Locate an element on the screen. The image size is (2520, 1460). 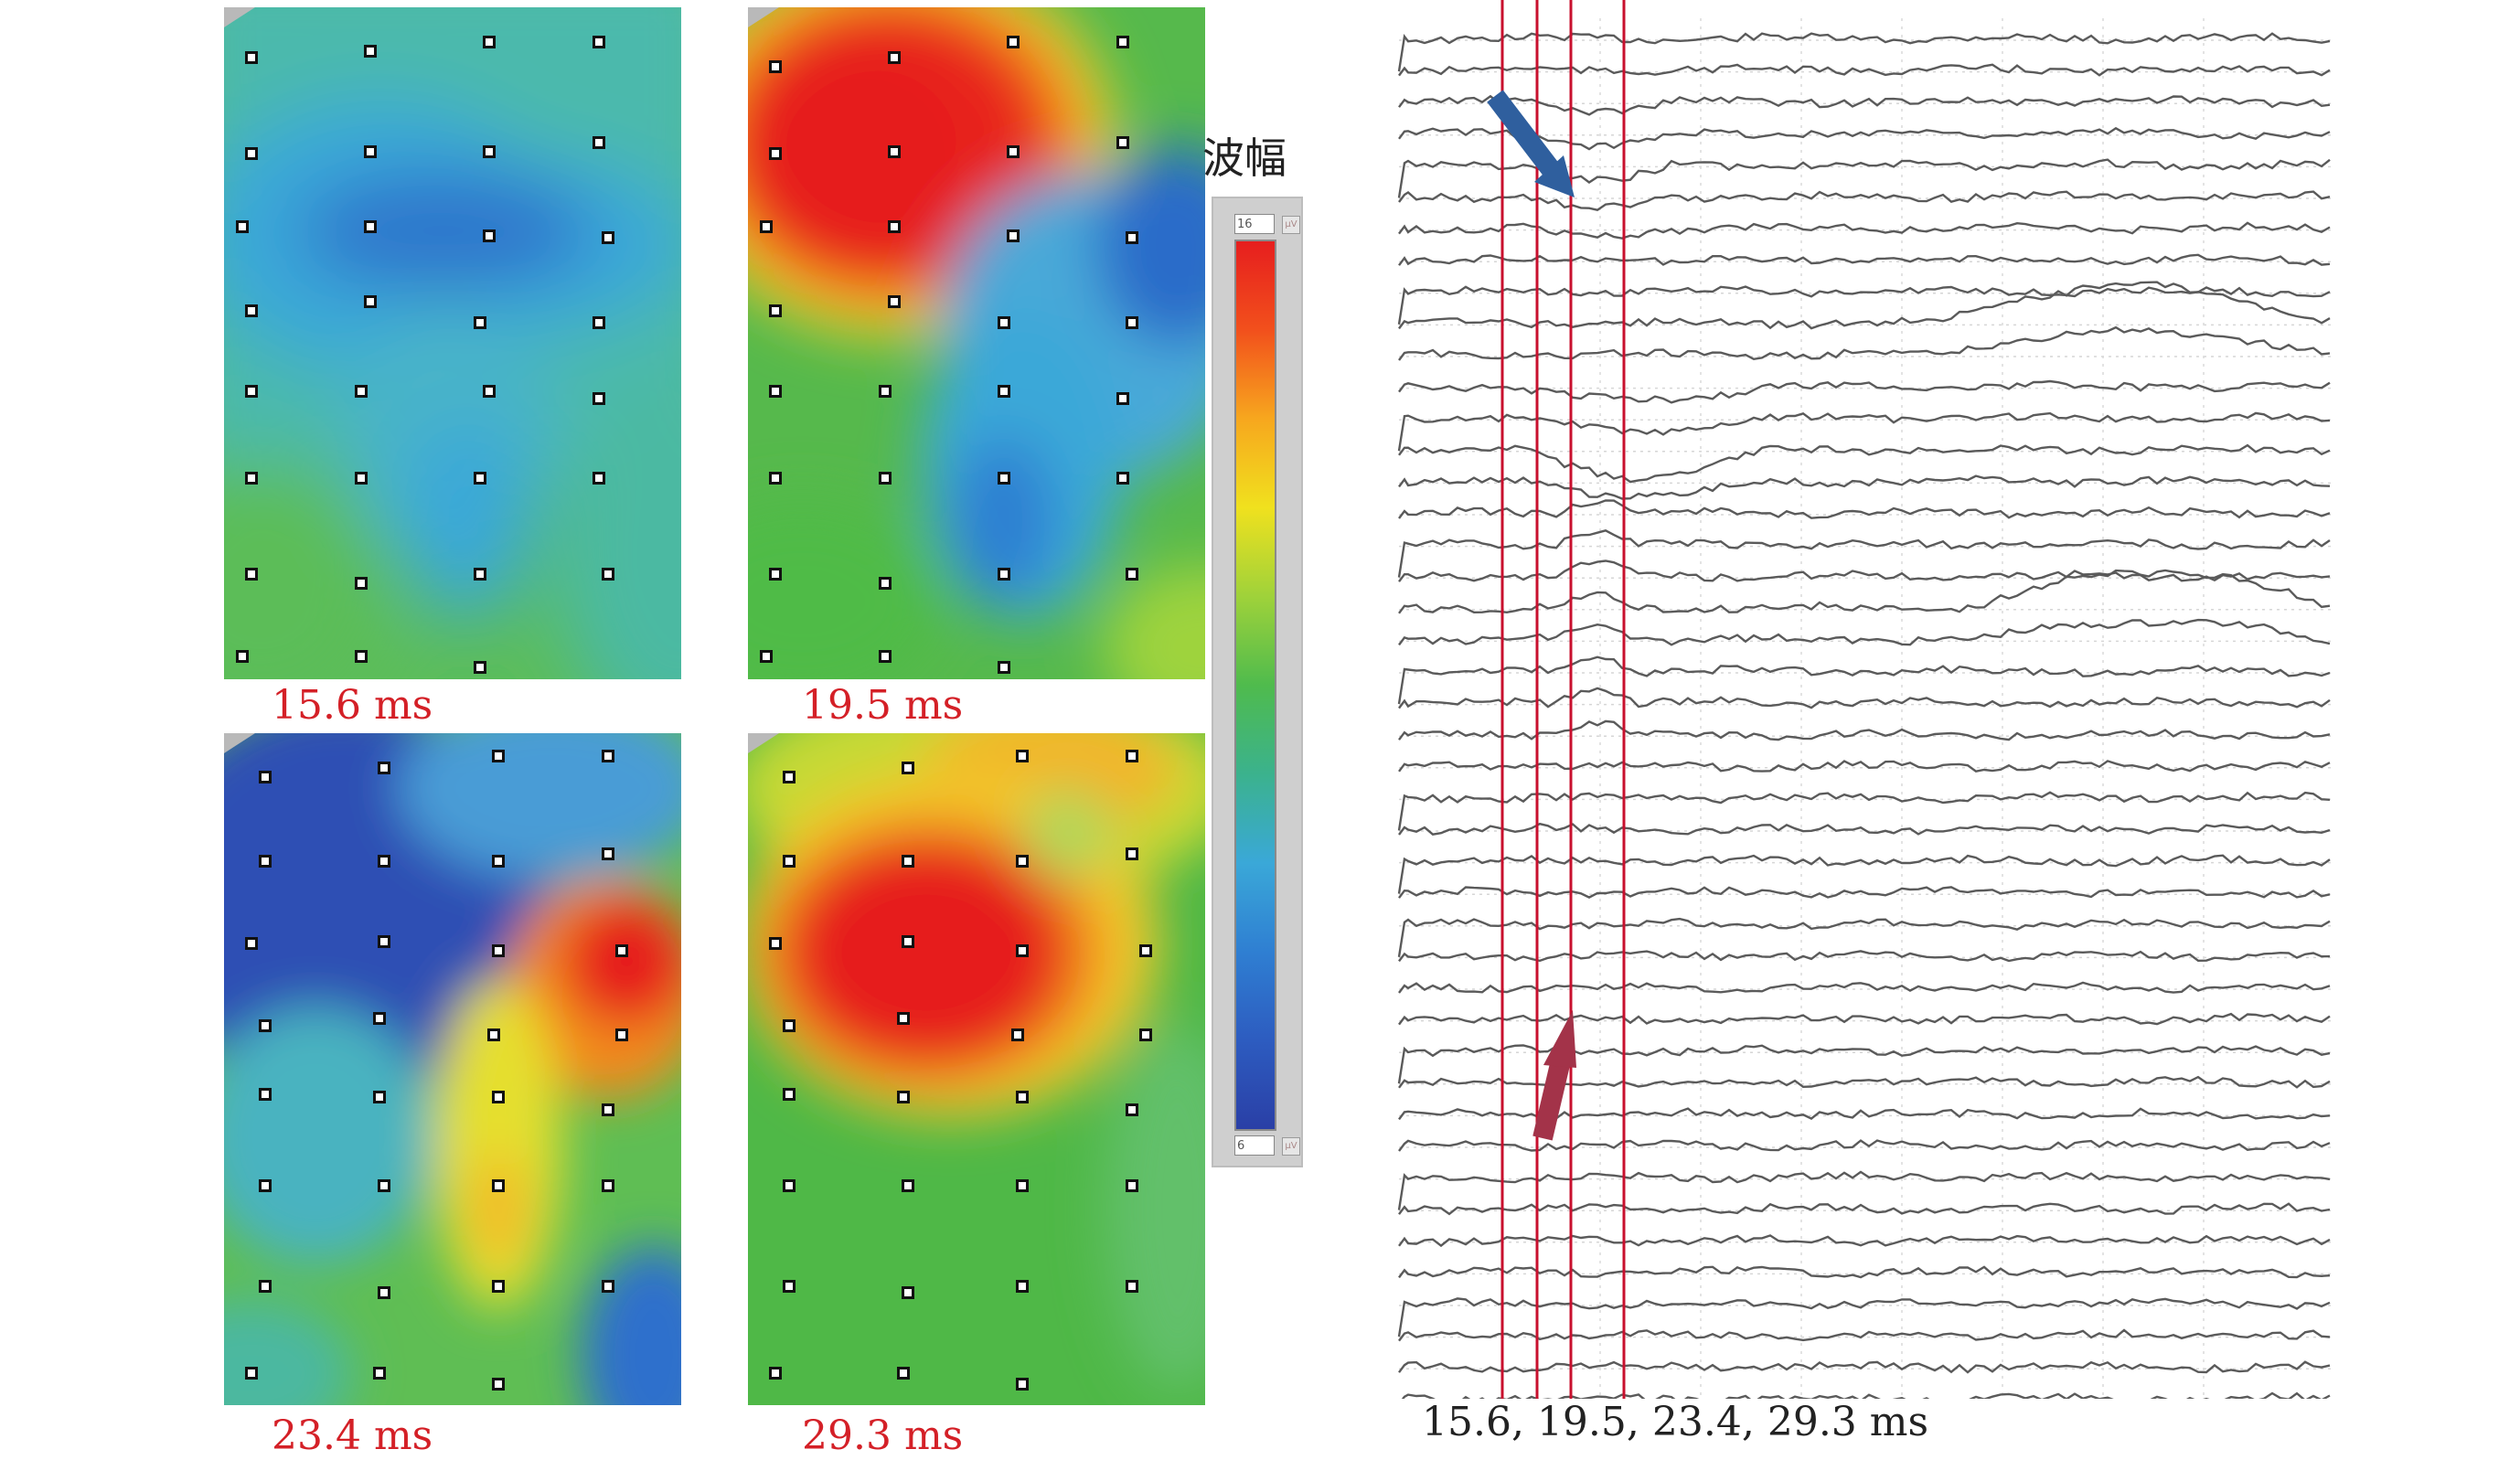
down-arrow-shaft is located at coordinates (1523, 133).